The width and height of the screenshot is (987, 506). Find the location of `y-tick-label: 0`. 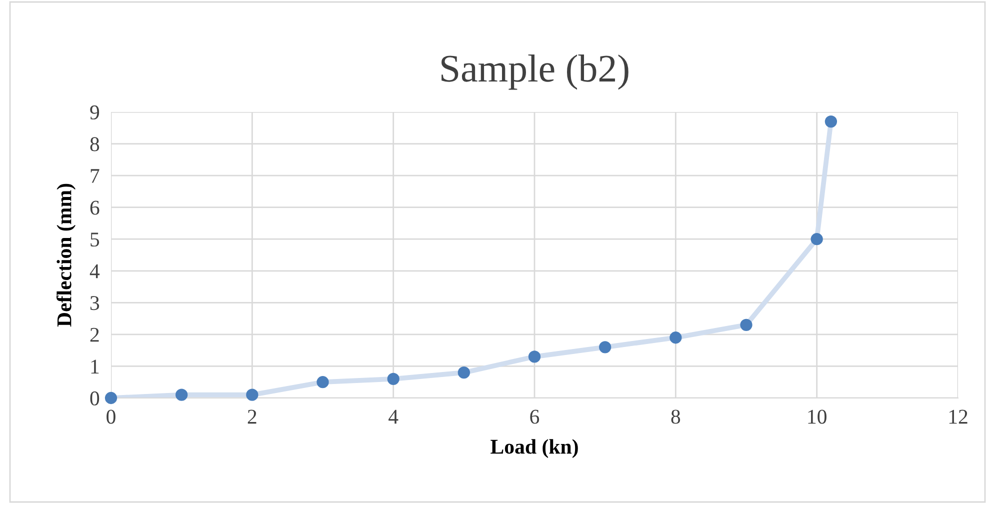

y-tick-label: 0 is located at coordinates (95, 398).